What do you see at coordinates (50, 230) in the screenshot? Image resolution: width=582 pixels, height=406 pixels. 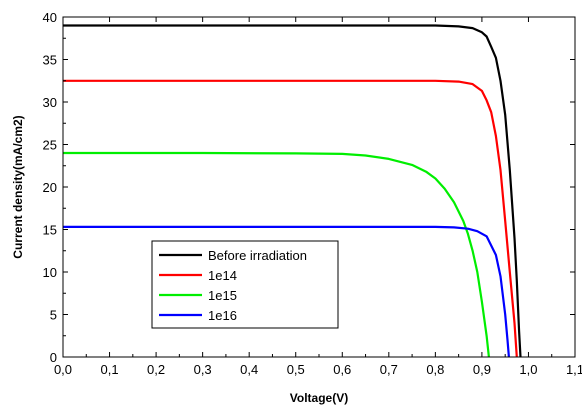 I see `y-tick-label: 15` at bounding box center [50, 230].